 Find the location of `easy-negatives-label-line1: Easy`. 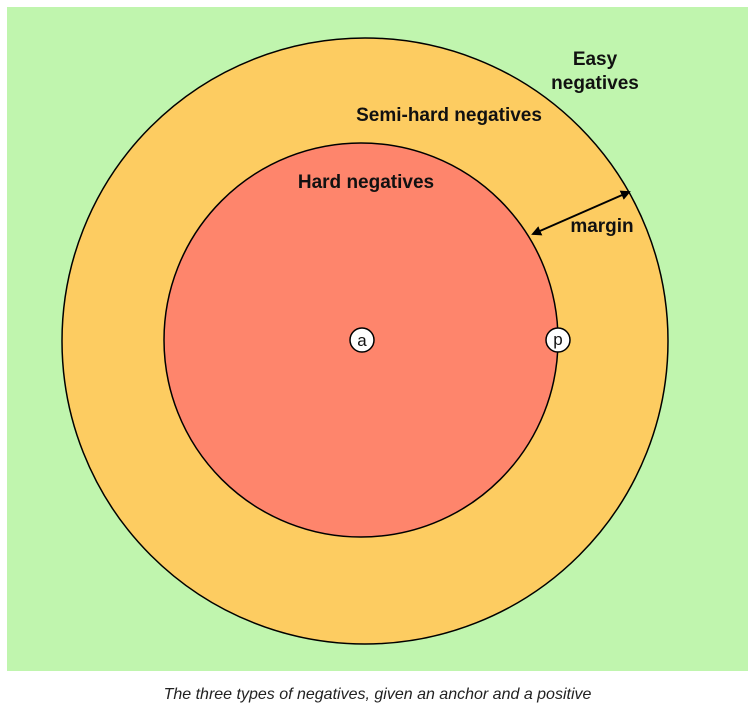

easy-negatives-label-line1: Easy is located at coordinates (595, 59).